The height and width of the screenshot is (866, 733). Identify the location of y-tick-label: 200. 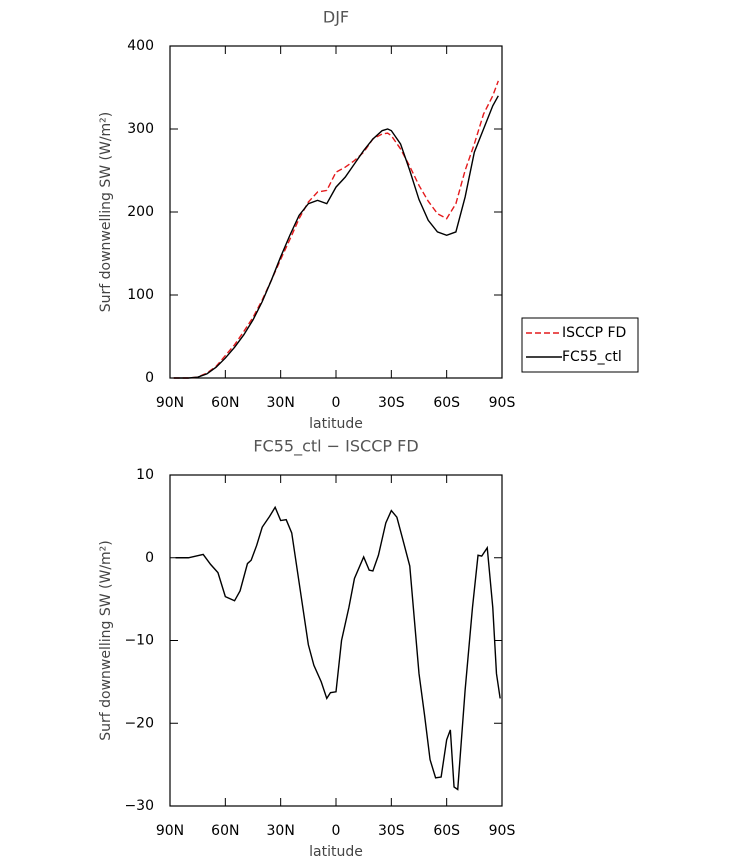
(140, 212).